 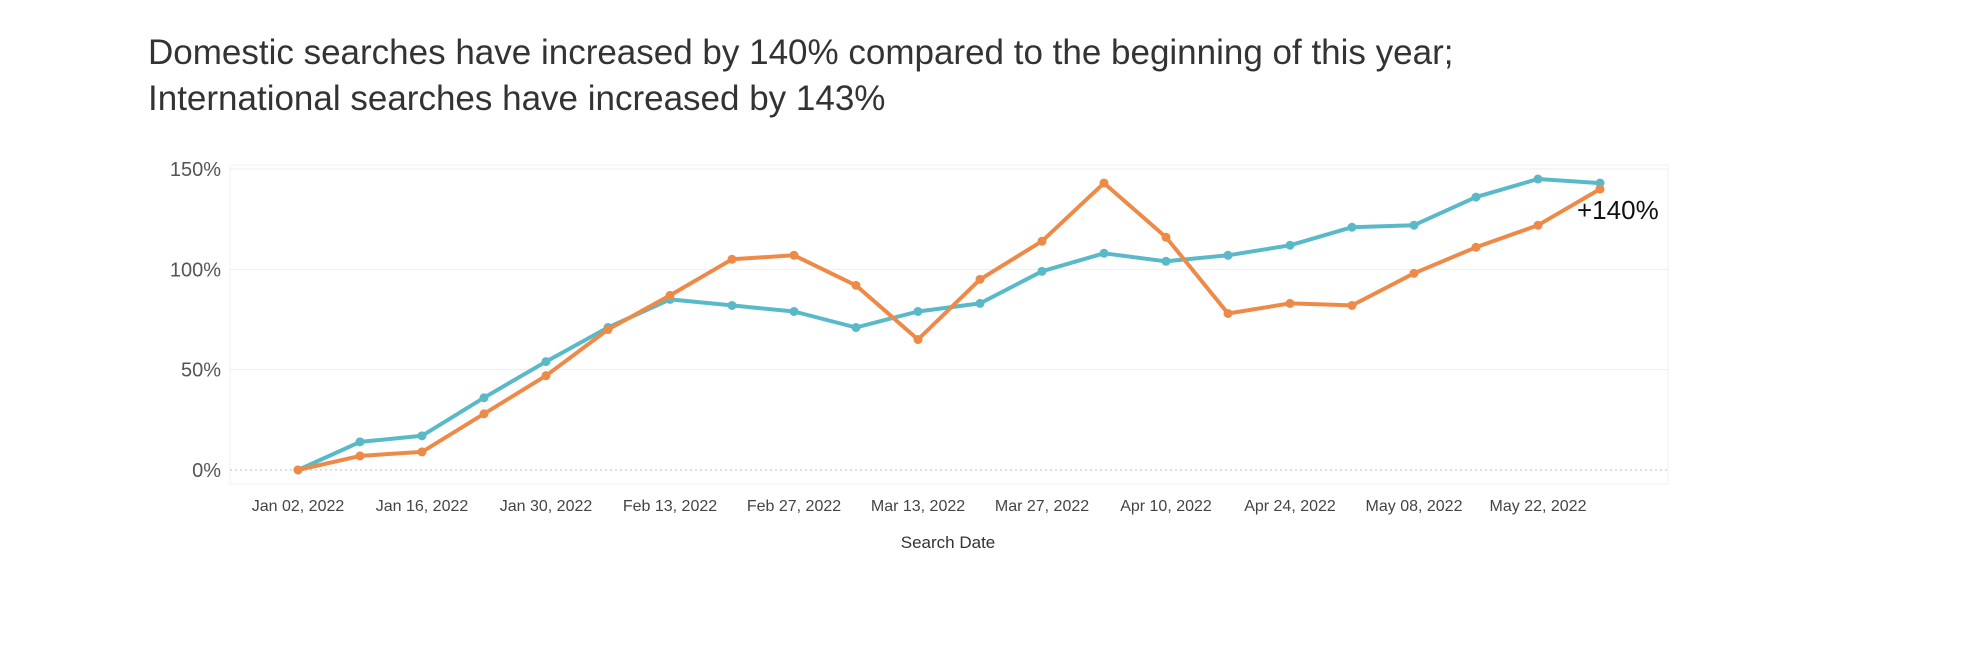 What do you see at coordinates (546, 506) in the screenshot?
I see `x-tick-label: Jan 30, 2022` at bounding box center [546, 506].